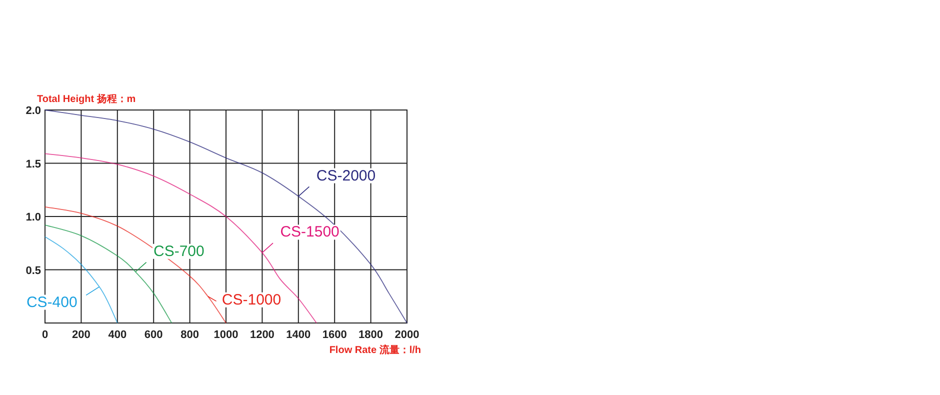 This screenshot has width=940, height=395. I want to click on x-tick-label: 400, so click(117, 335).